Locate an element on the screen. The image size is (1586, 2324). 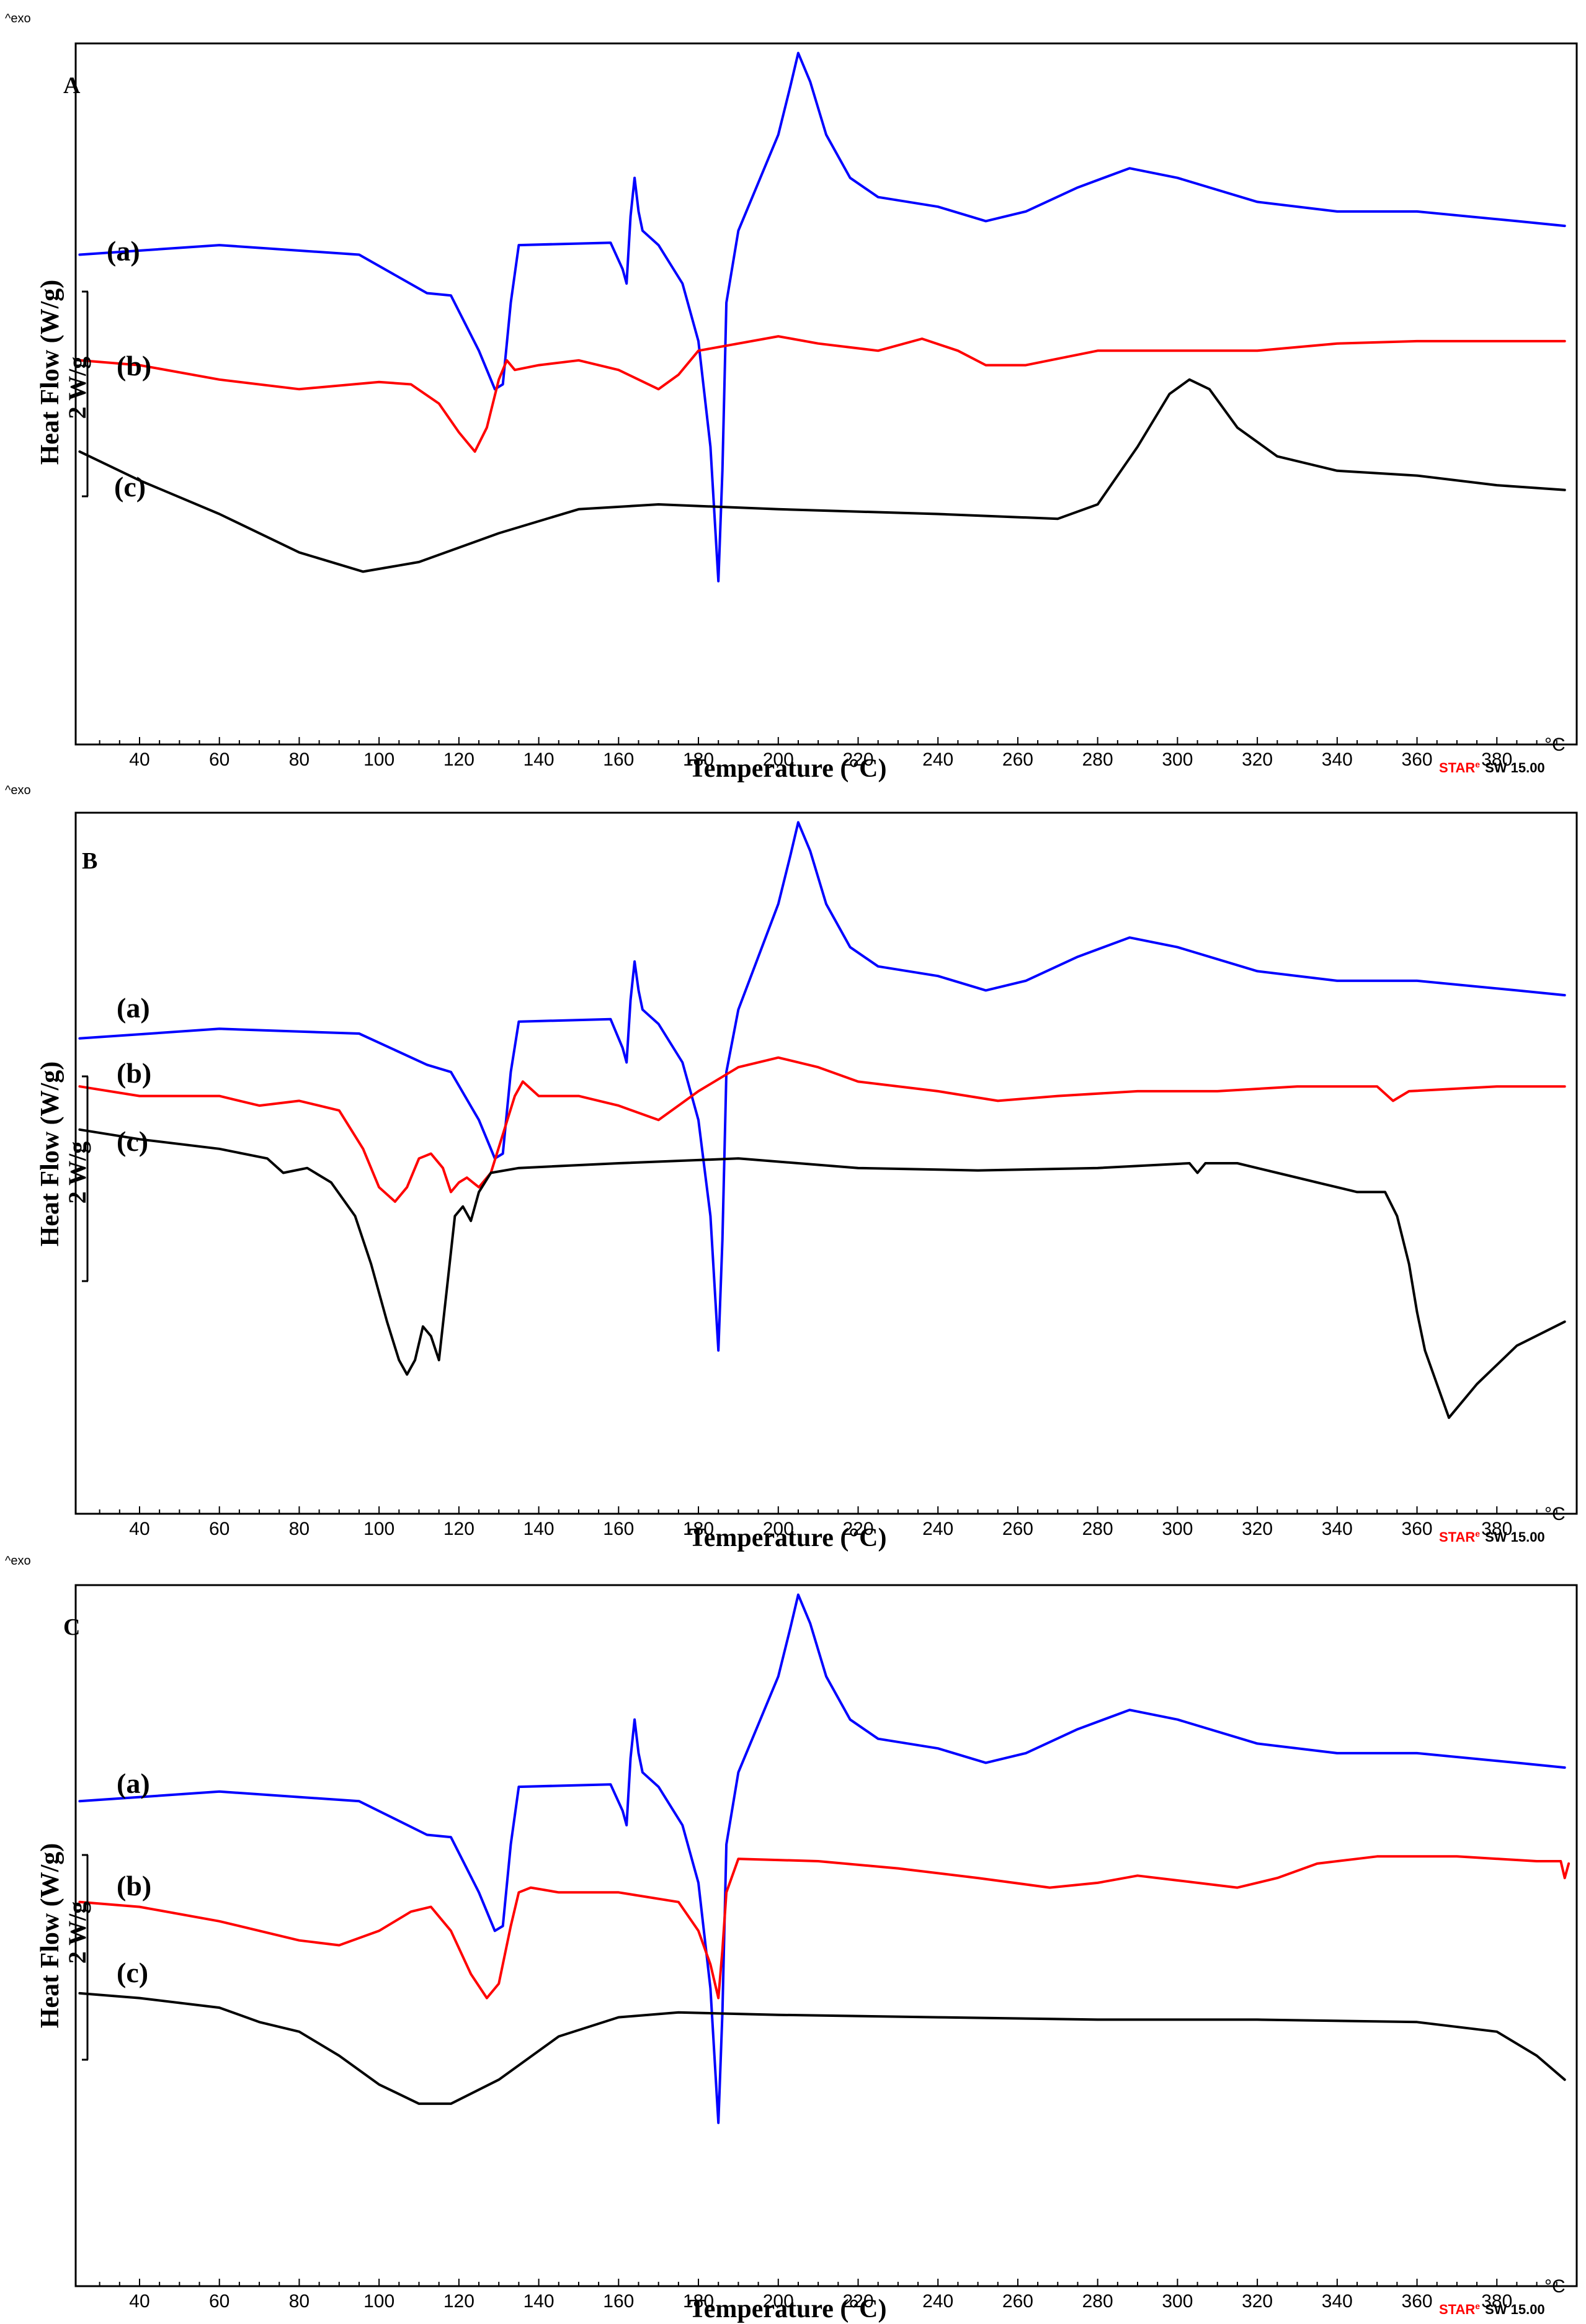
panel-label: C is located at coordinates (71, 1627).